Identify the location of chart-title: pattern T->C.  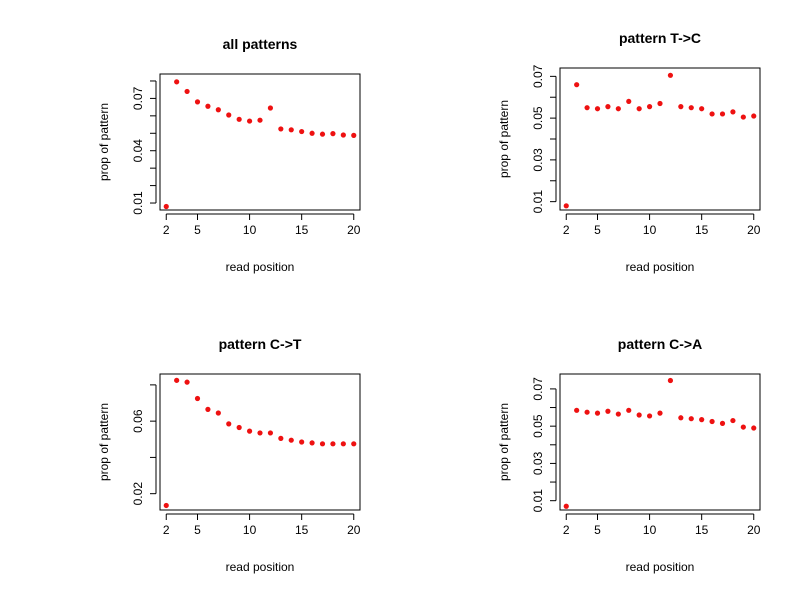
(660, 38).